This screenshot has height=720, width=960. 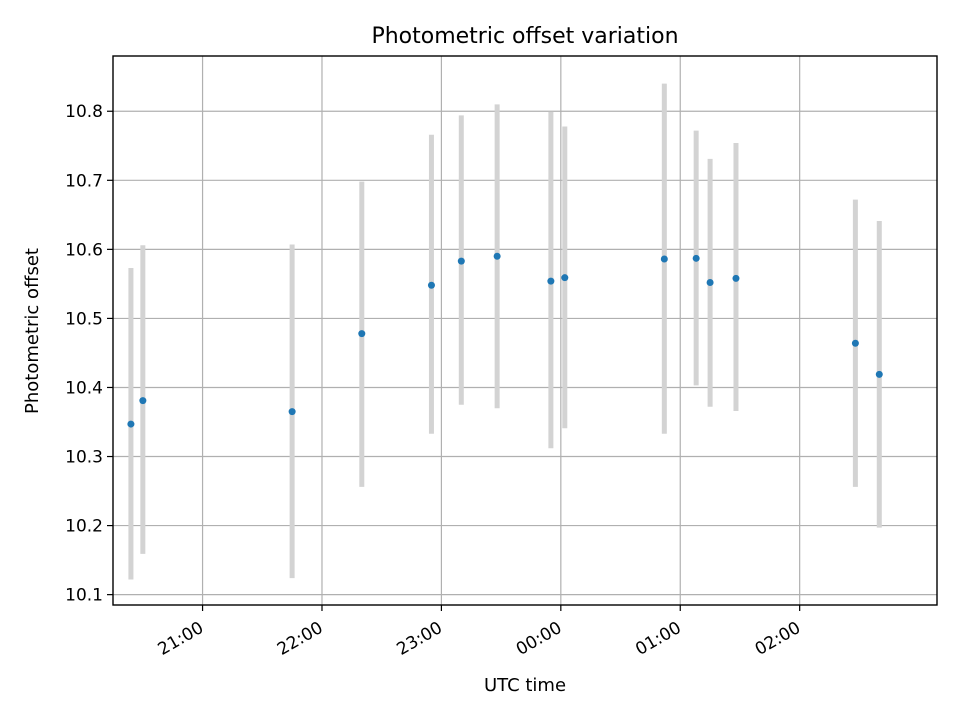 I want to click on y-tick-label: 10.5, so click(x=84, y=319).